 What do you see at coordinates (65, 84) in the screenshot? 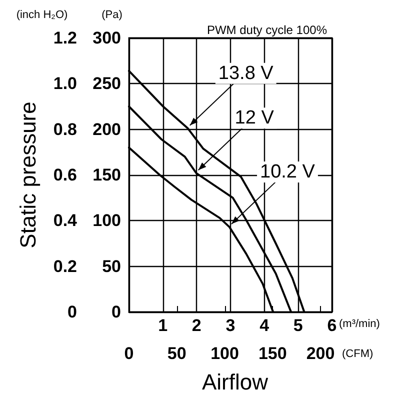
I see `y-tick-label: 1.0` at bounding box center [65, 84].